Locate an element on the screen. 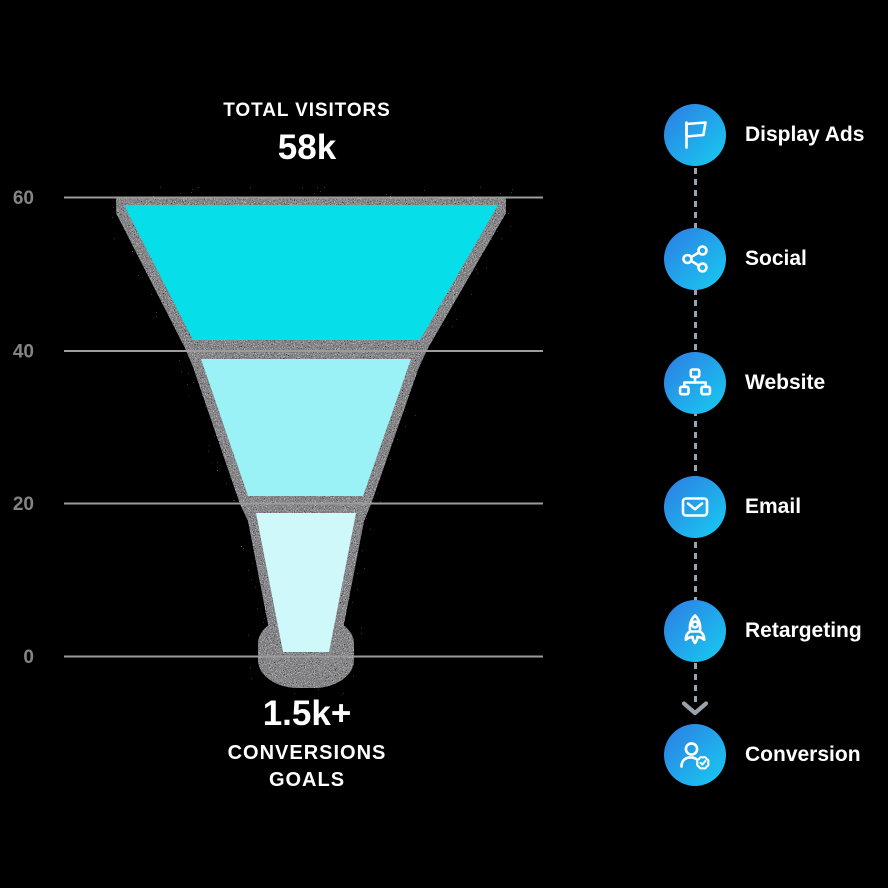 This screenshot has width=888, height=888. conversions-label: CONVERSIONS GOALS is located at coordinates (307, 767).